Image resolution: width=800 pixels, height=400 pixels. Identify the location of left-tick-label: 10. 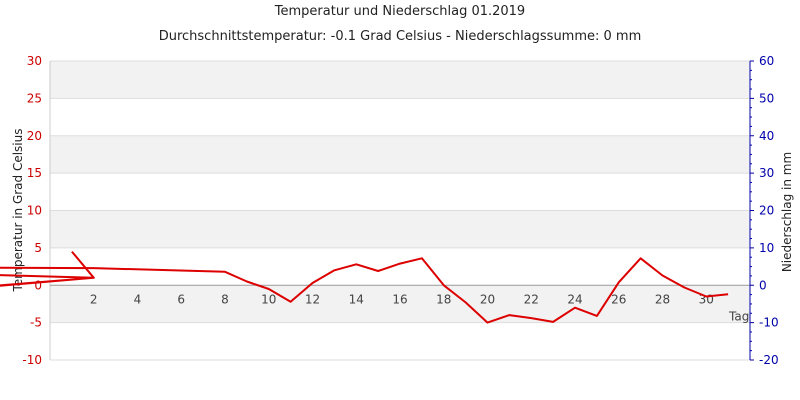
(34, 211).